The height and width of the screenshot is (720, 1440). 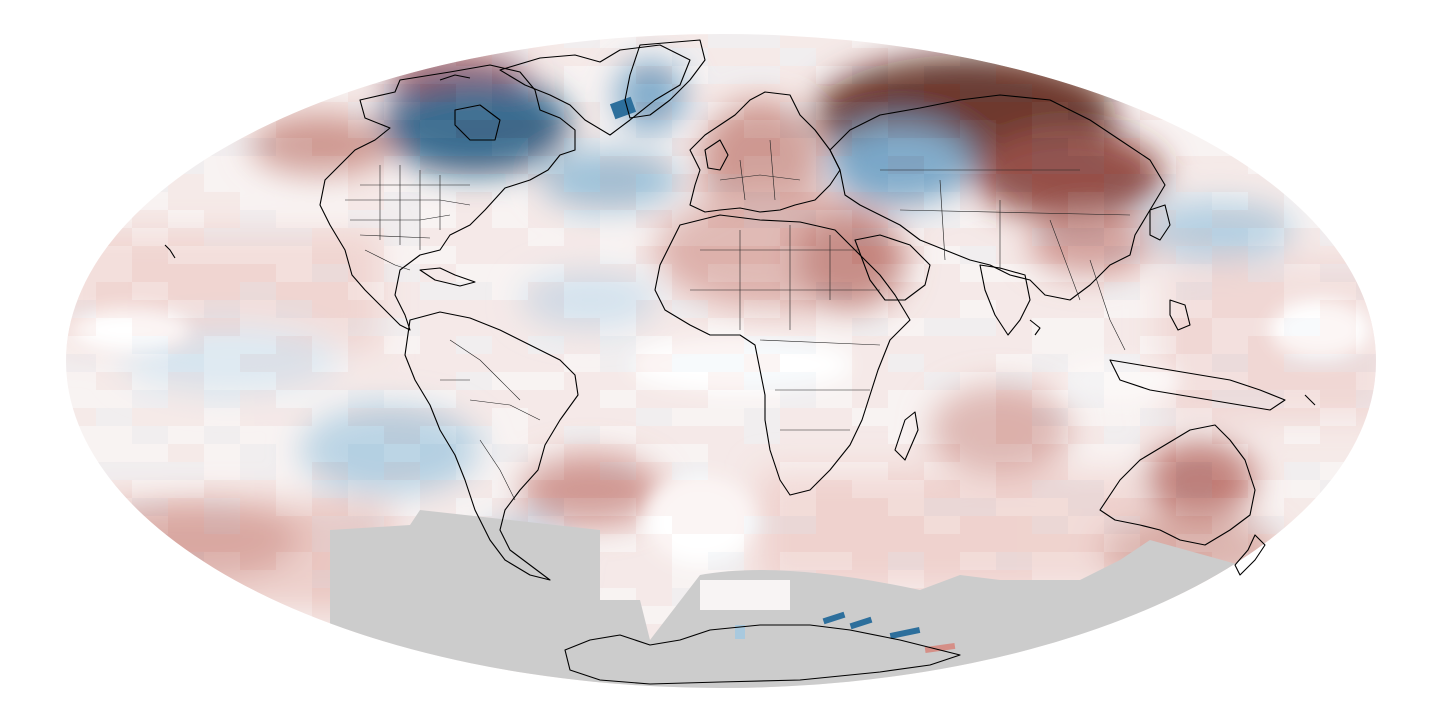 I want to click on sri-lanka-coast, so click(x=1035, y=327).